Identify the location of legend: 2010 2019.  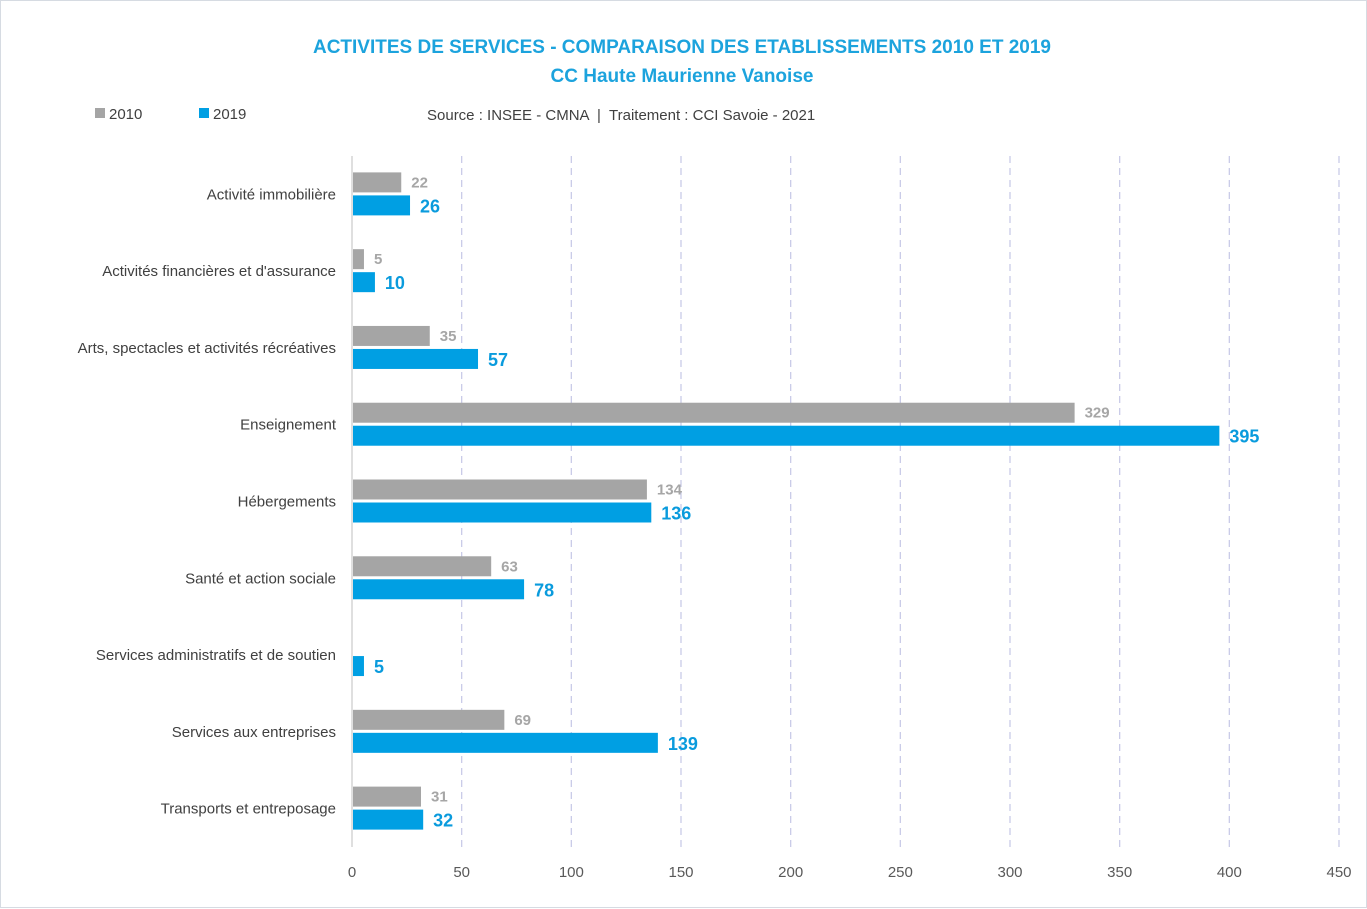
(170, 114).